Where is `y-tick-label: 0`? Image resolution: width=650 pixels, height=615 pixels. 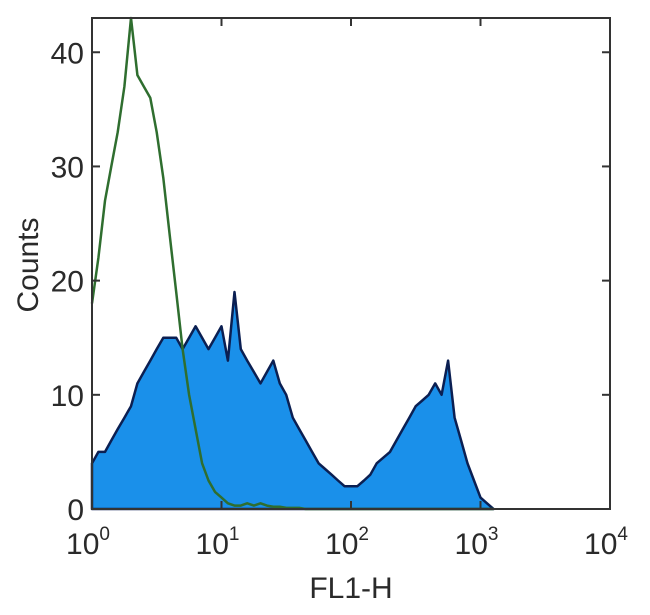 y-tick-label: 0 is located at coordinates (75, 510).